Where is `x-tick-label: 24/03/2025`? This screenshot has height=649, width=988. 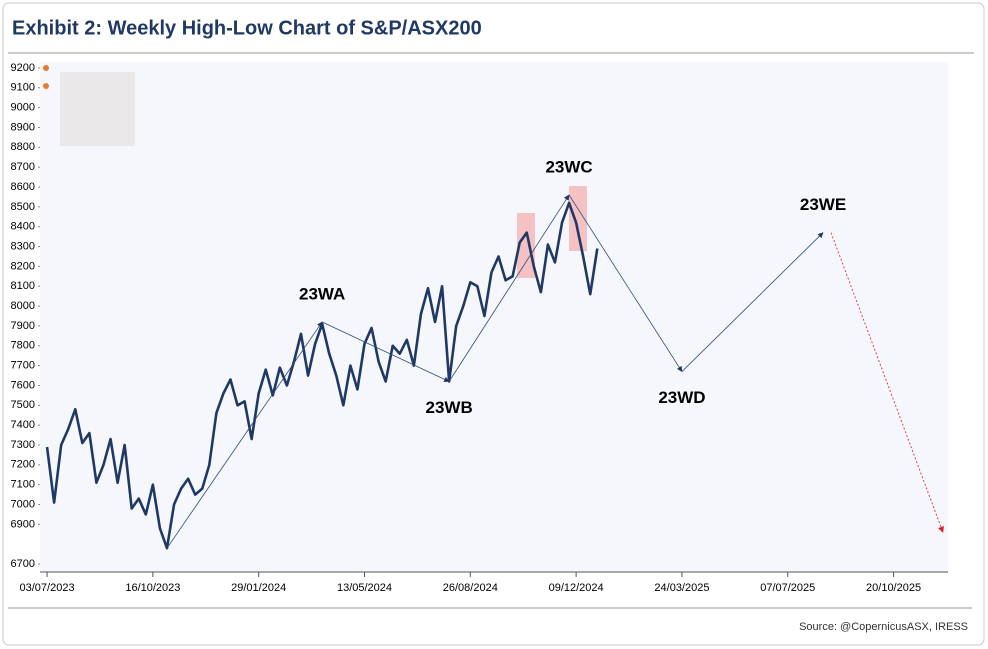 x-tick-label: 24/03/2025 is located at coordinates (681, 588).